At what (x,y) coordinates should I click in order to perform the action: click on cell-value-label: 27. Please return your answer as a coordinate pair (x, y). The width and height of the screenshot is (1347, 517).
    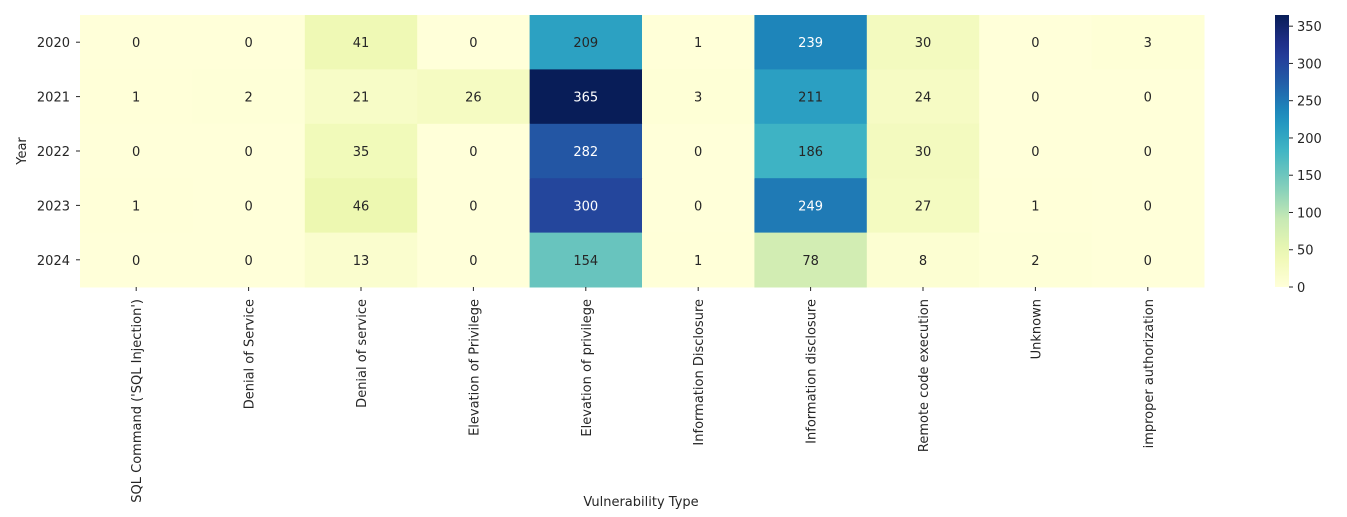
    Looking at the image, I should click on (923, 206).